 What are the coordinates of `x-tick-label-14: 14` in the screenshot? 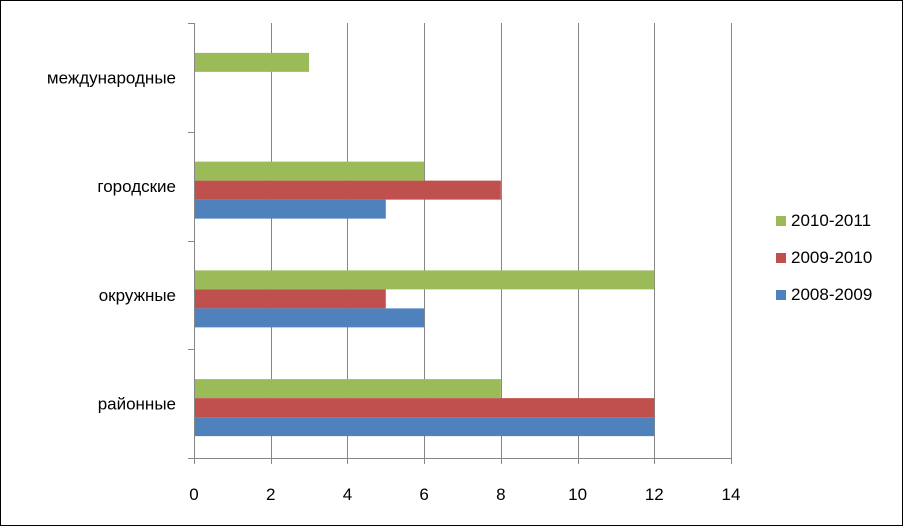 It's located at (731, 494).